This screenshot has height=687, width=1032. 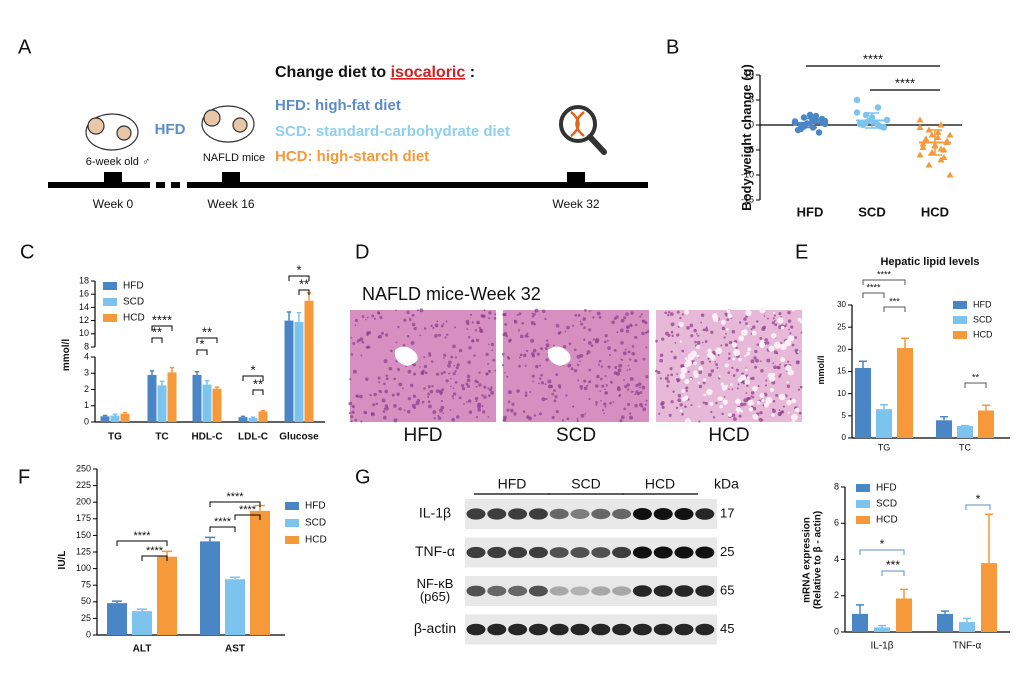 I want to click on significance-label: *, so click(x=201, y=343).